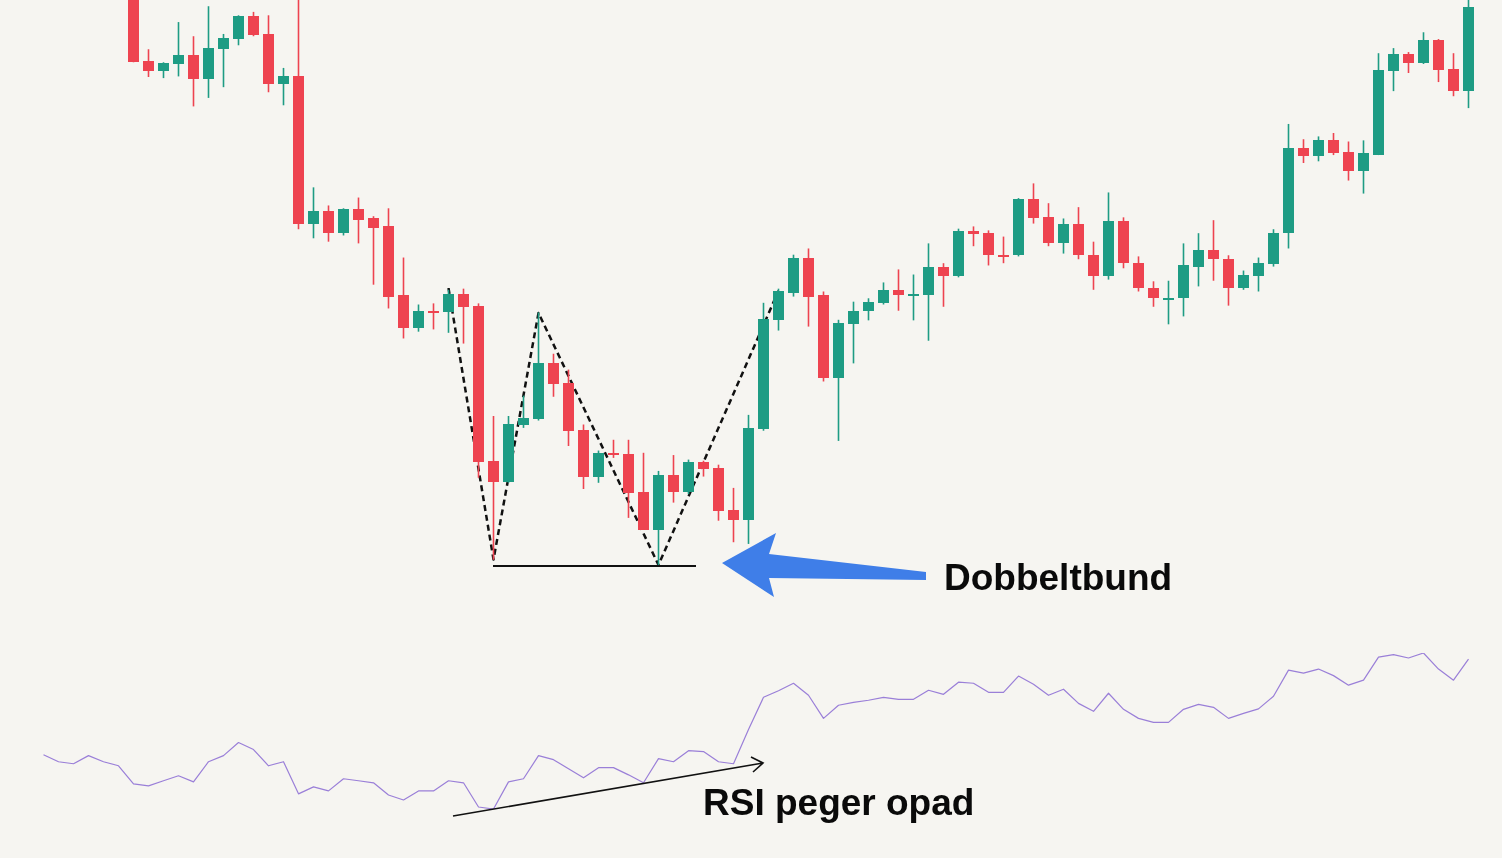 This screenshot has width=1502, height=858. What do you see at coordinates (1058, 577) in the screenshot?
I see `annotation: Dobbeltbund` at bounding box center [1058, 577].